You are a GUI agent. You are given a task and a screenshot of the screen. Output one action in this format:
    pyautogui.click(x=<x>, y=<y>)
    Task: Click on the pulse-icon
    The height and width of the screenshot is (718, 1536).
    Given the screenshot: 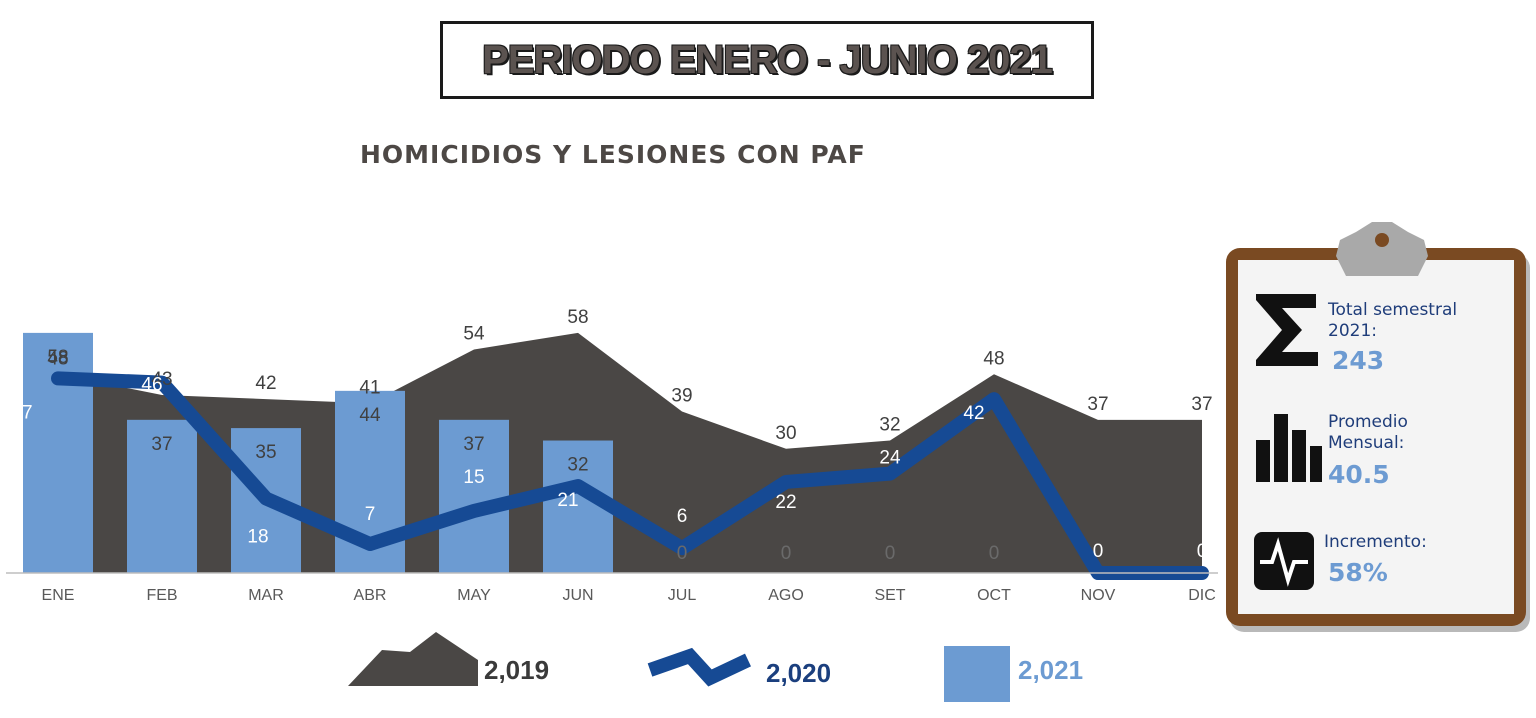 What is the action you would take?
    pyautogui.click(x=1284, y=561)
    